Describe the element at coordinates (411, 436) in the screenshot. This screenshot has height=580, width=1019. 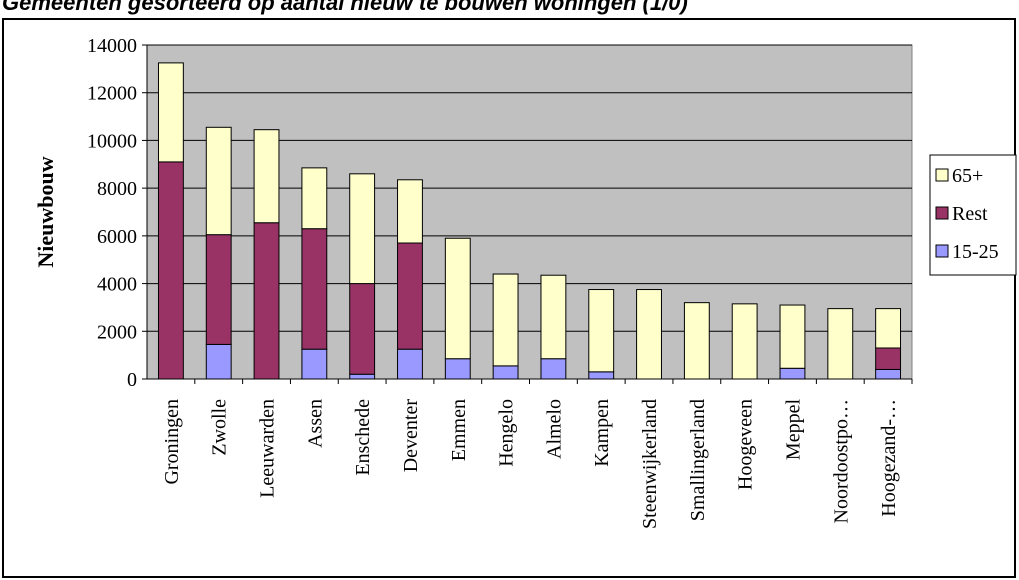
I see `x-tick-label: Deventer` at that location.